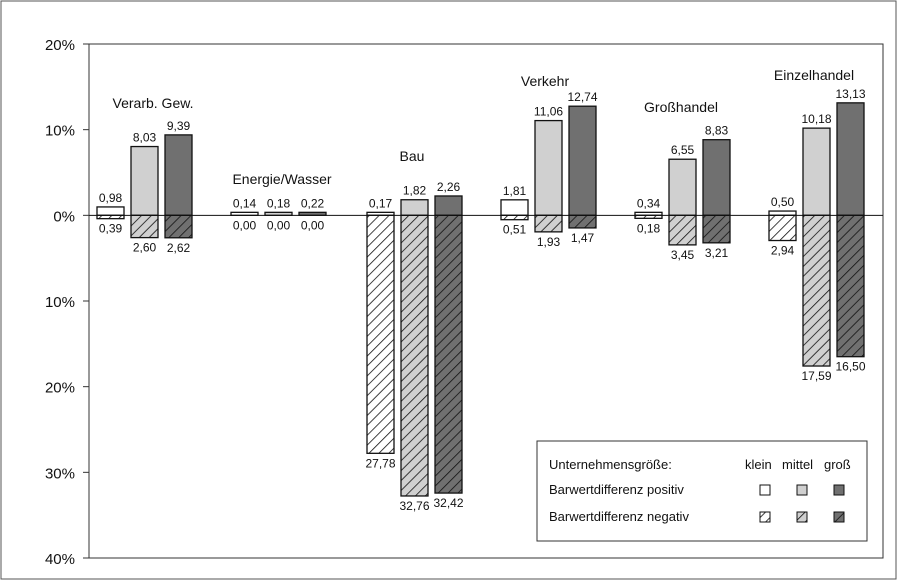 This screenshot has width=897, height=585. What do you see at coordinates (839, 517) in the screenshot?
I see `legend-swatch-gross-negative` at bounding box center [839, 517].